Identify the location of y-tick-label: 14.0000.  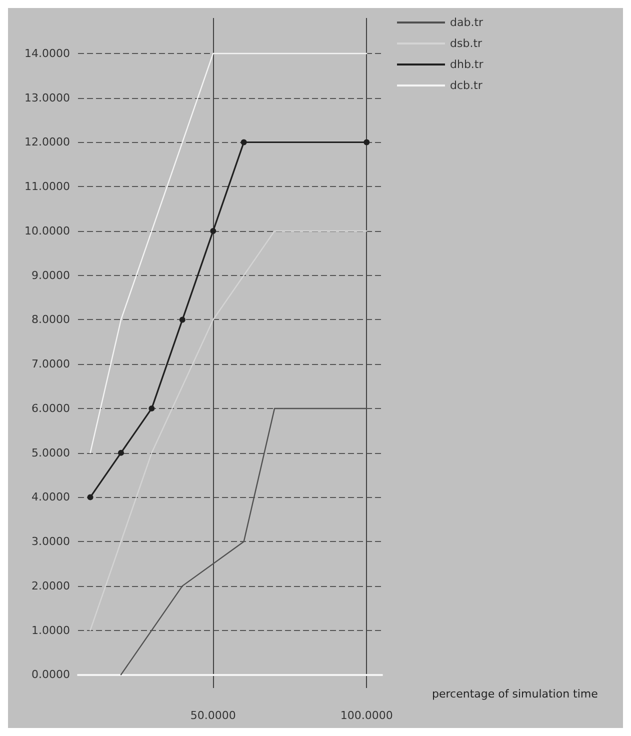
(47, 53).